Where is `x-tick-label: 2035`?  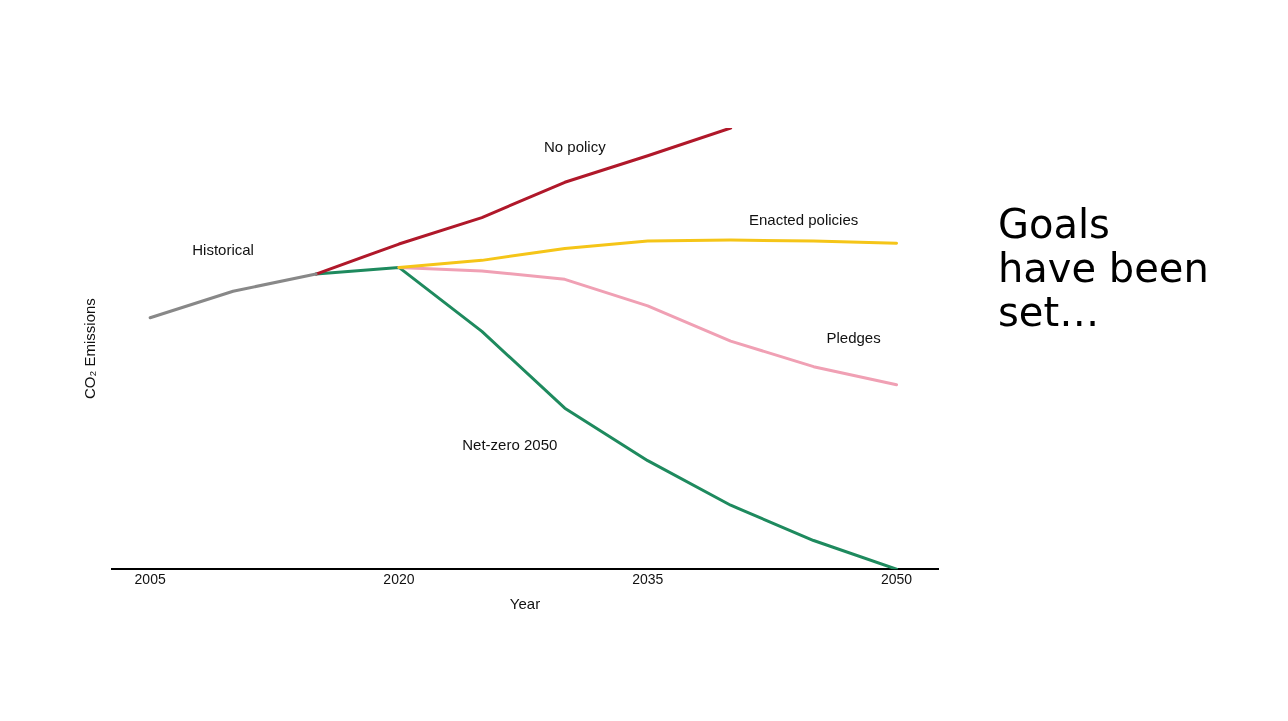 x-tick-label: 2035 is located at coordinates (648, 579).